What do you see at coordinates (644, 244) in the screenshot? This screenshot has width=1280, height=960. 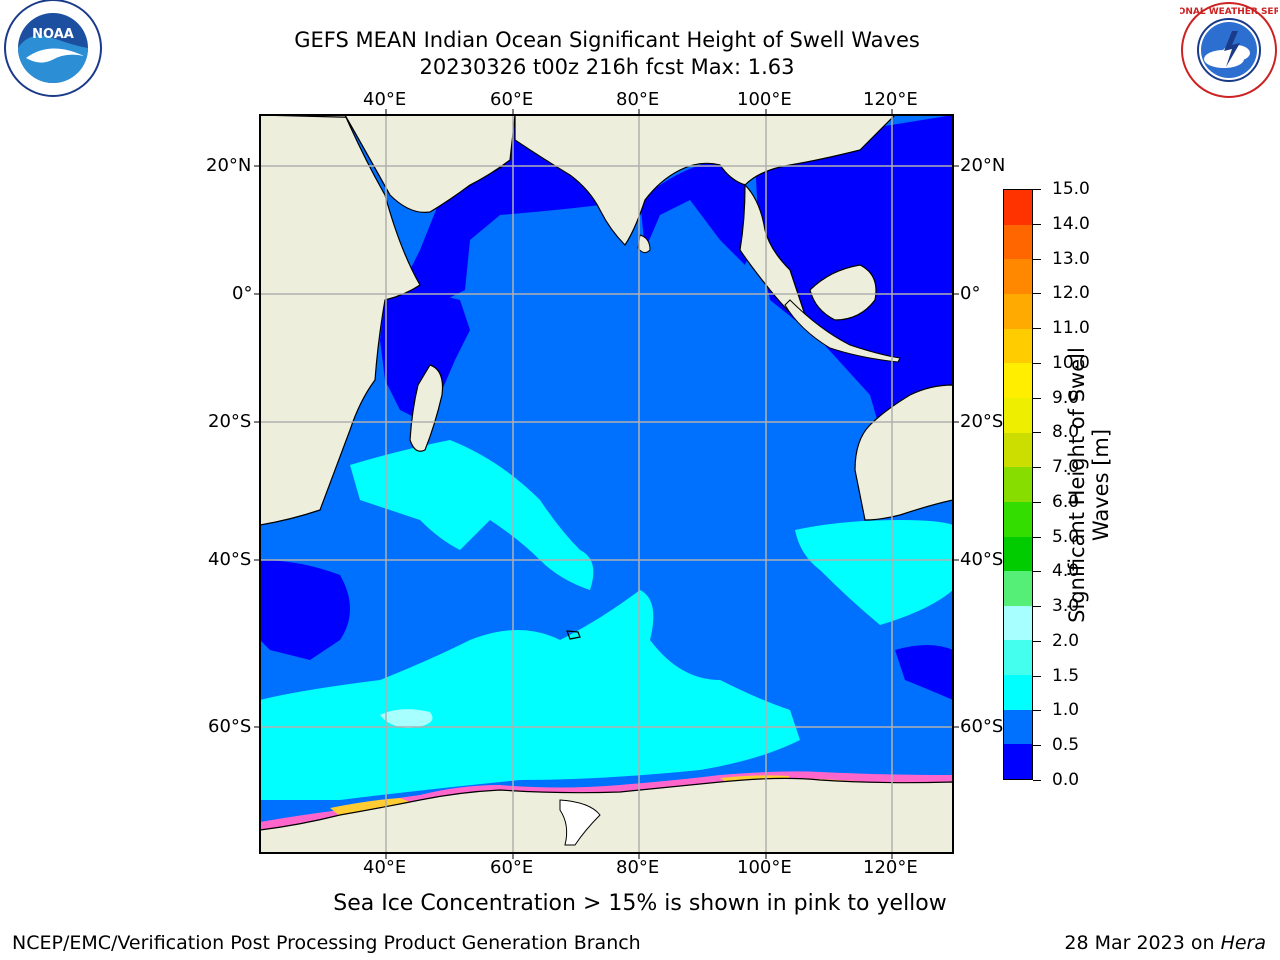 I see `land-sri-lanka` at bounding box center [644, 244].